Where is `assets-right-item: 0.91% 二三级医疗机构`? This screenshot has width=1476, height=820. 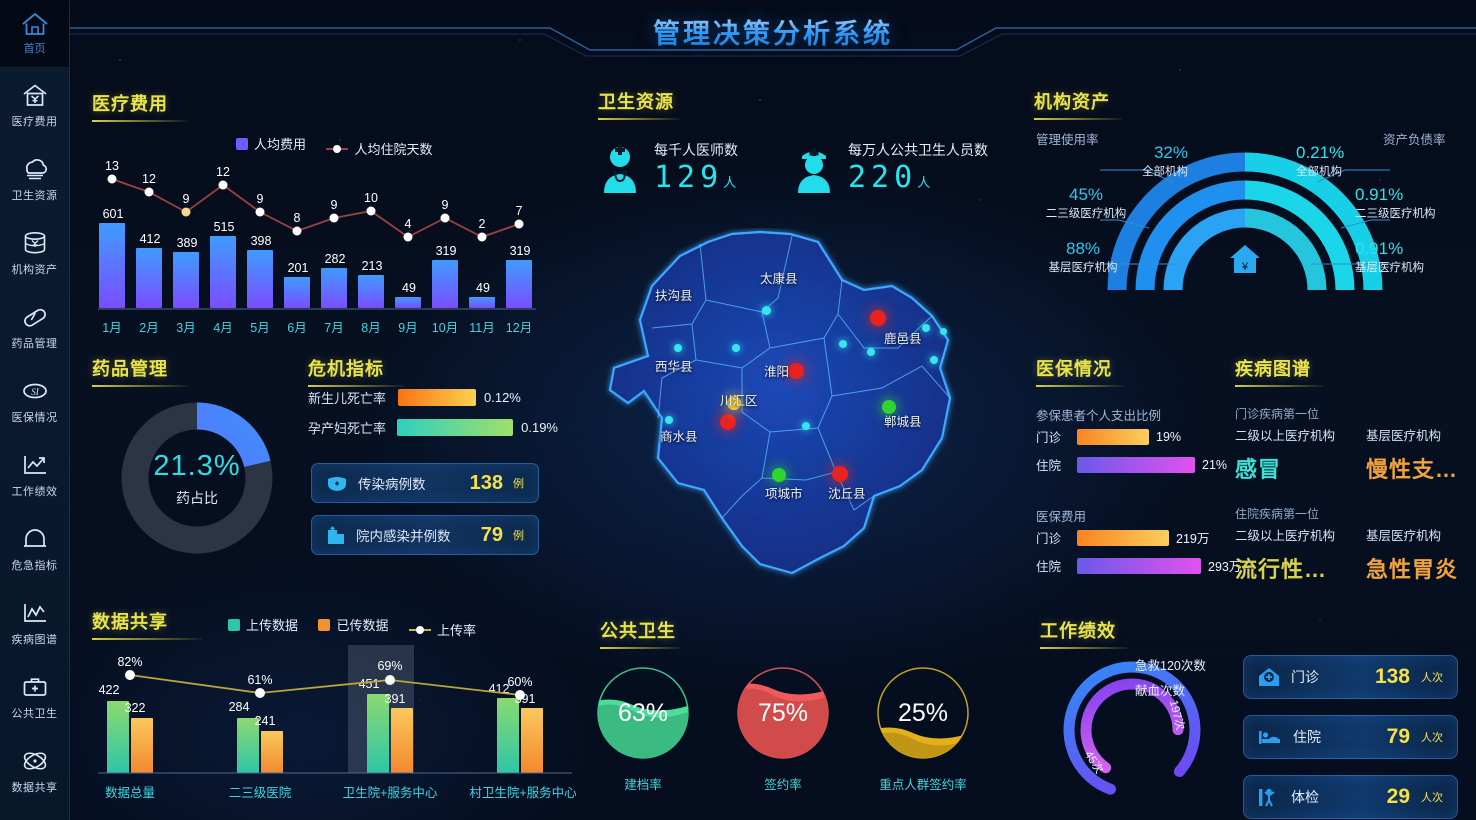
assets-right-item: 0.91% 二三级医疗机构 is located at coordinates (1415, 203).